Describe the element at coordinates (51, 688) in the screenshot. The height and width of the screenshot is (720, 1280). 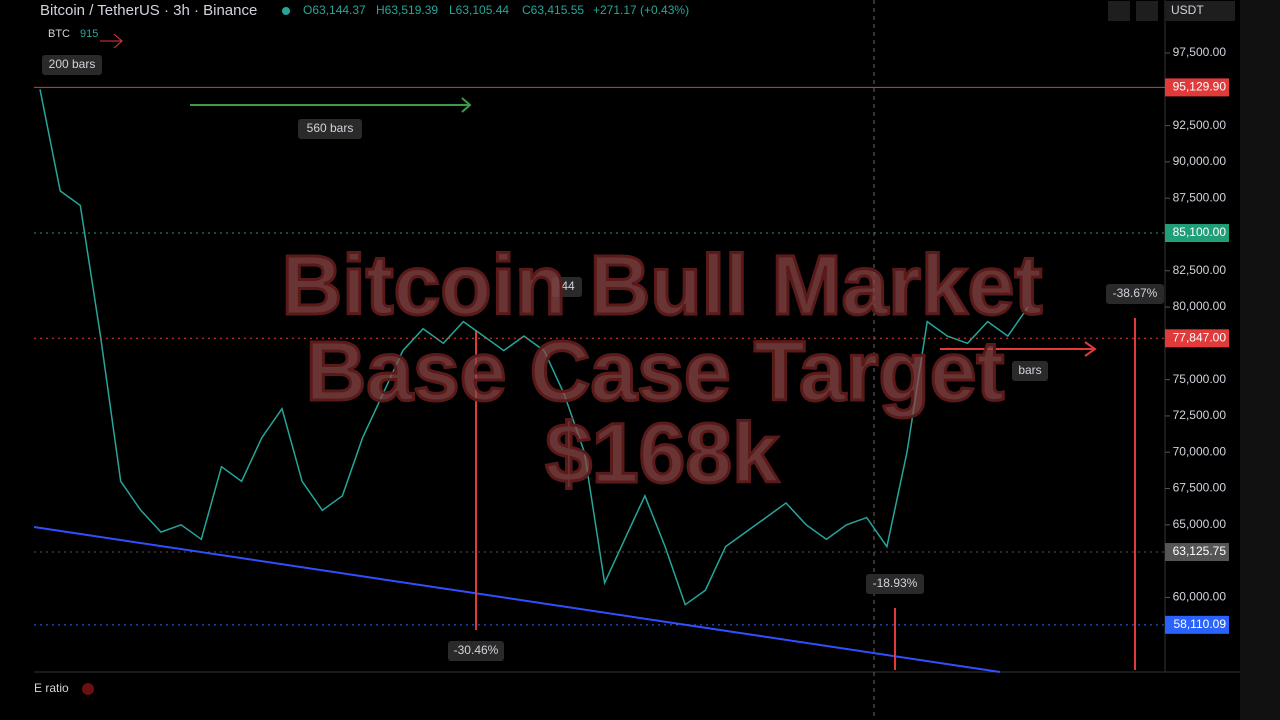
I see `footer-label: E ratio` at that location.